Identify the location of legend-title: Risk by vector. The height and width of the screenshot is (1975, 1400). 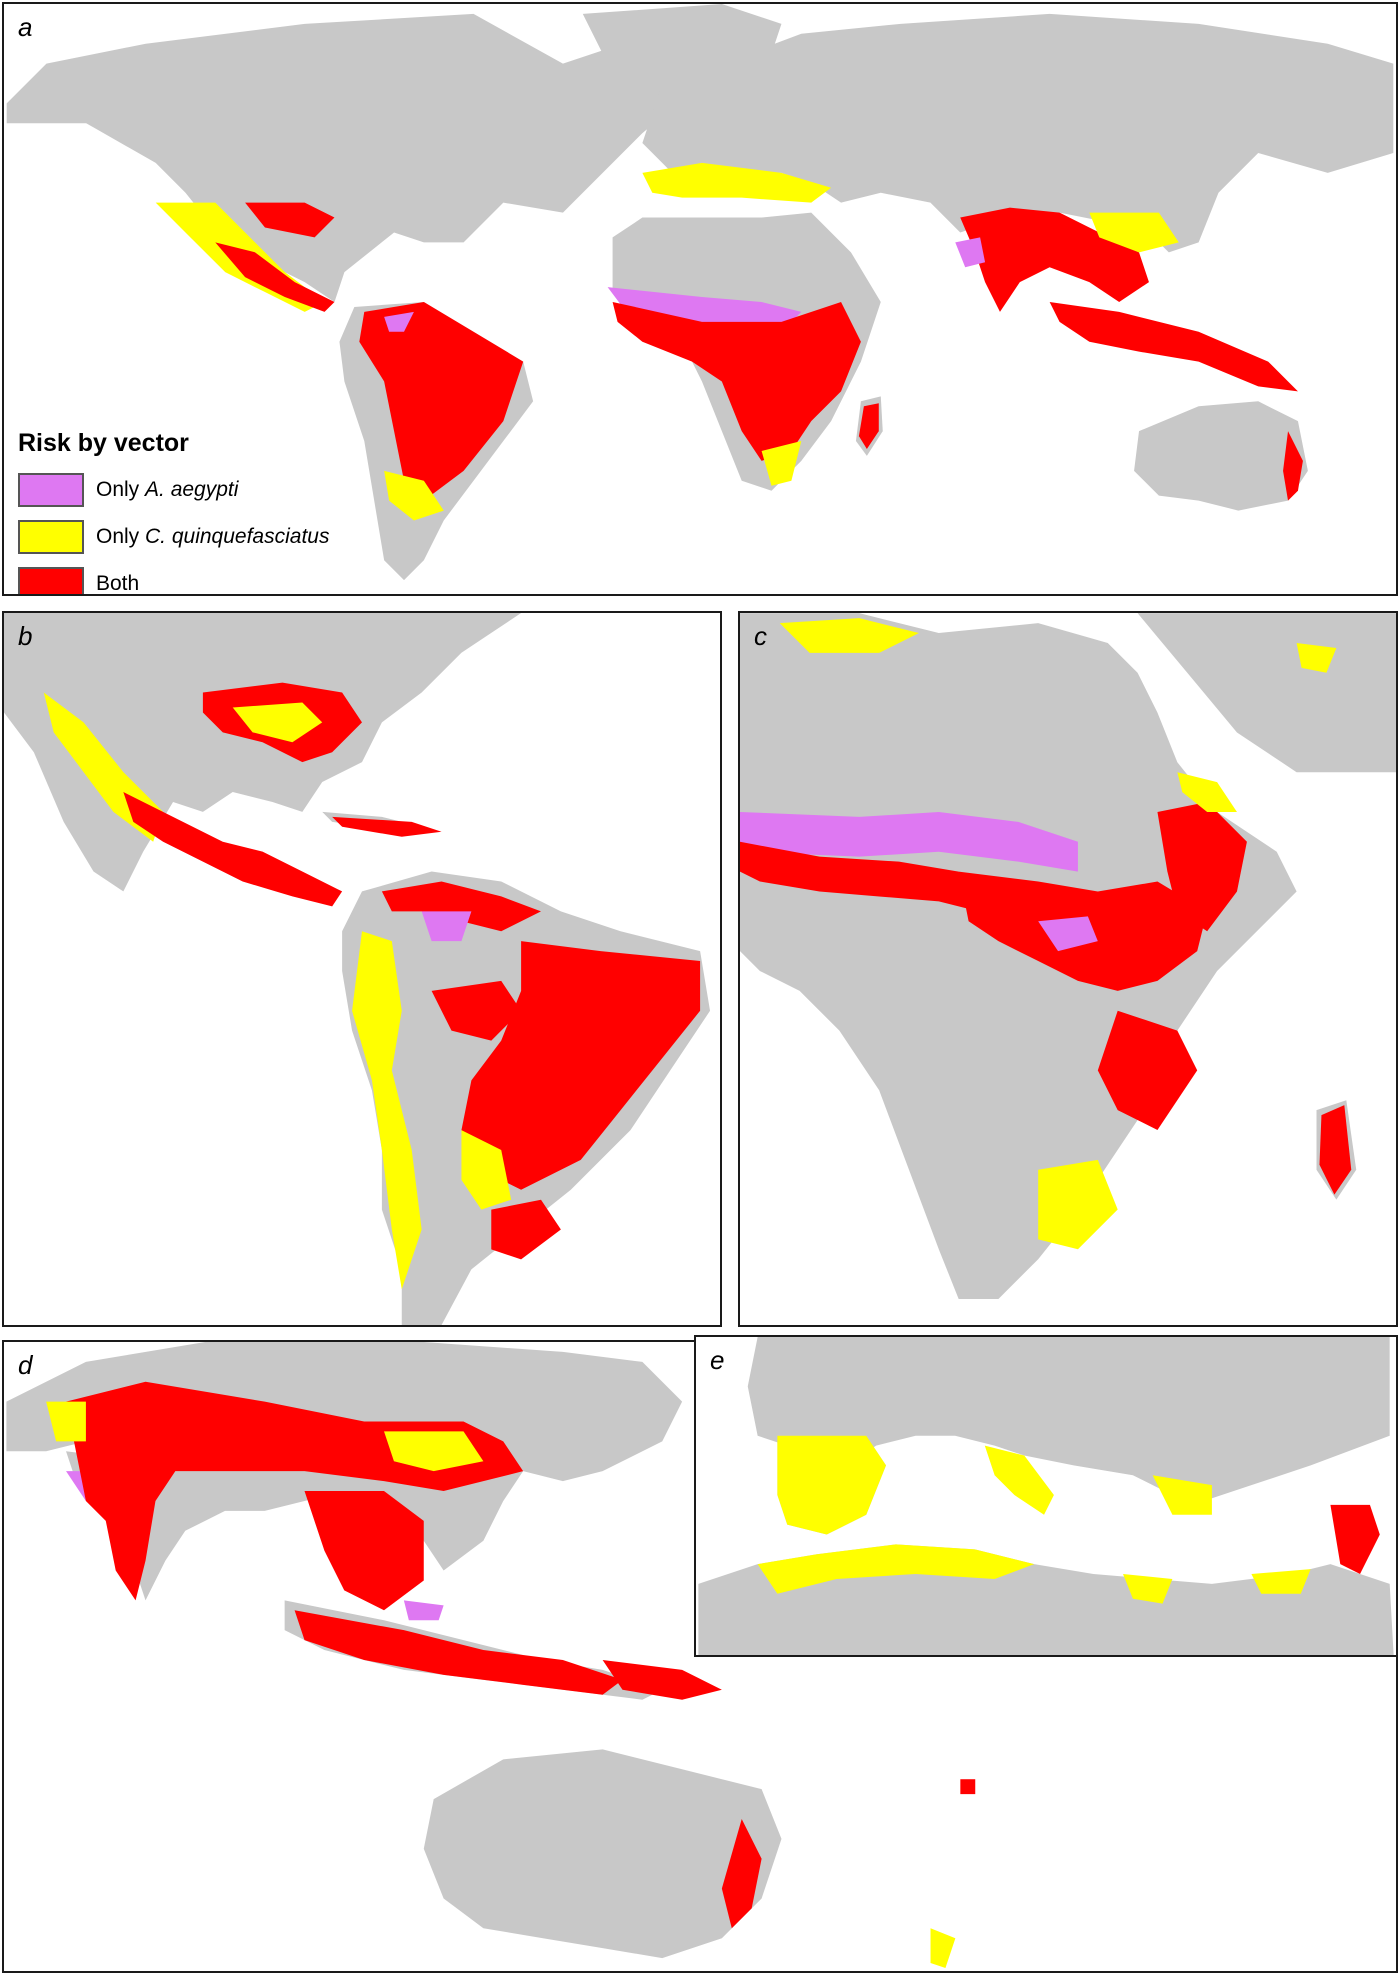
(103, 443).